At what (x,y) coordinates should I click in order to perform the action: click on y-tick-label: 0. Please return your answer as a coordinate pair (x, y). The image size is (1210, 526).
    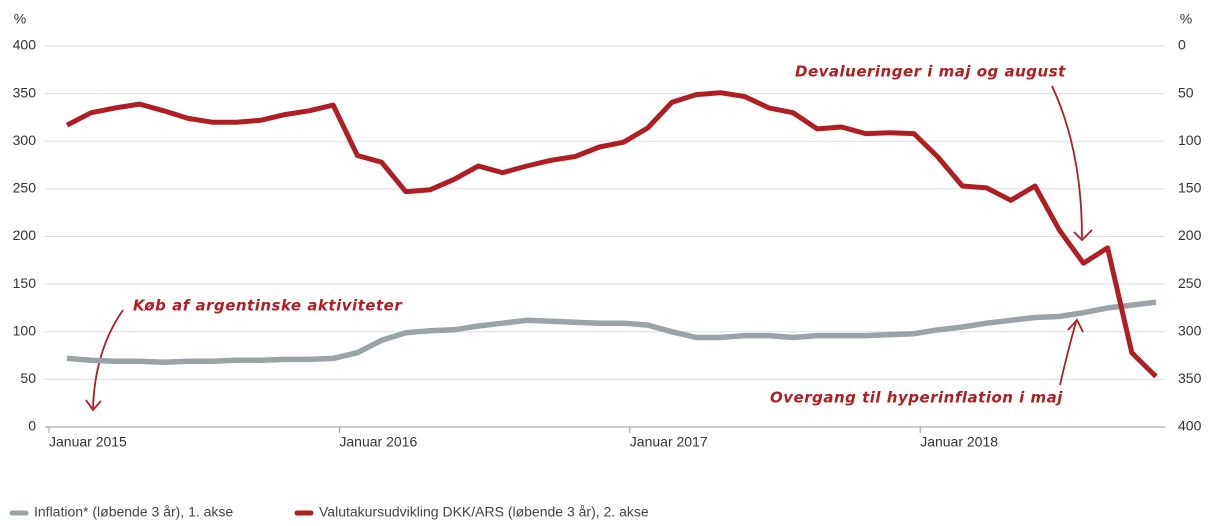
    Looking at the image, I should click on (32, 426).